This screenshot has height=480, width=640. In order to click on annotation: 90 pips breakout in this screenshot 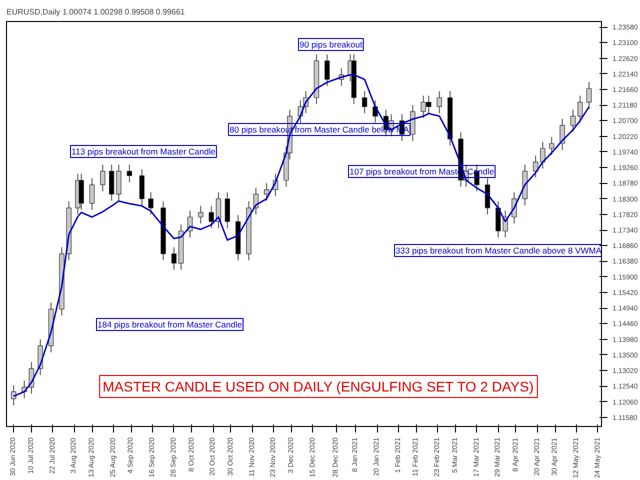, I will do `click(331, 45)`.